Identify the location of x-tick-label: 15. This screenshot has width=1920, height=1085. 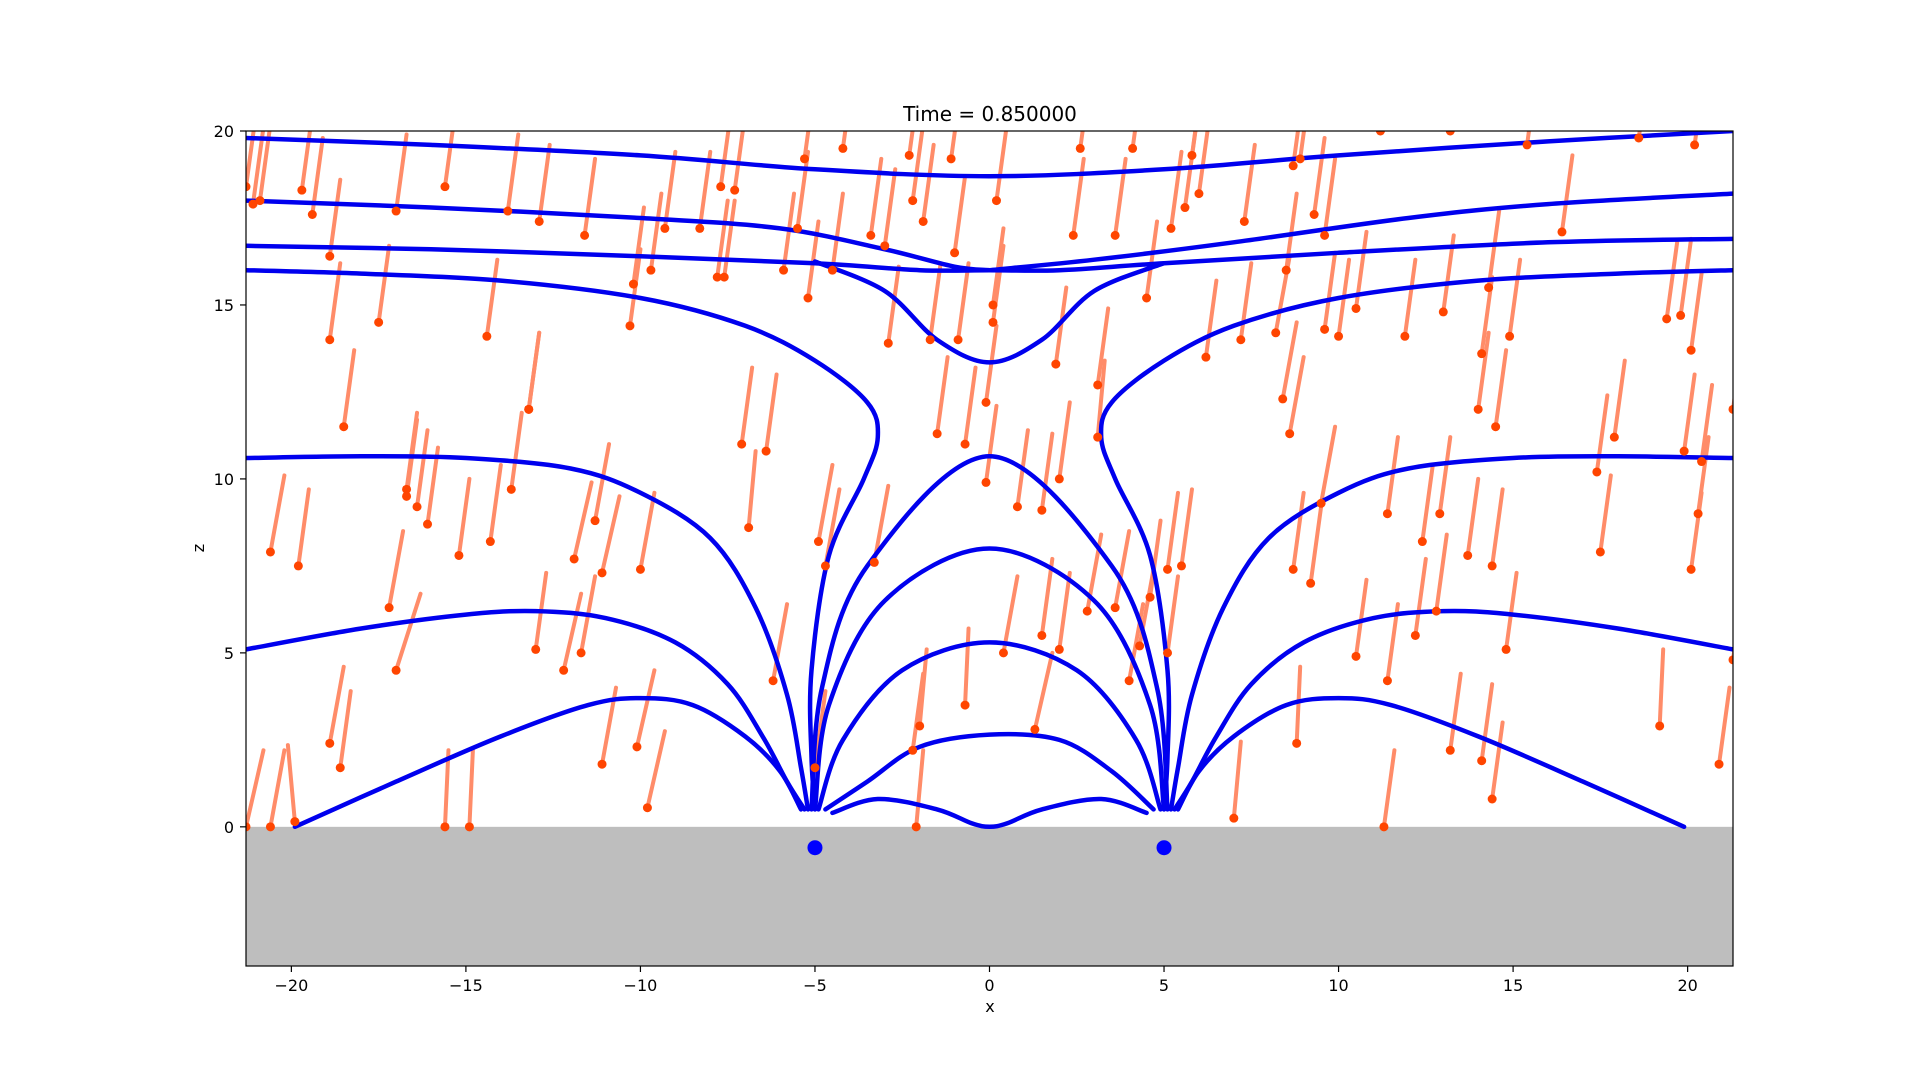
(1513, 985).